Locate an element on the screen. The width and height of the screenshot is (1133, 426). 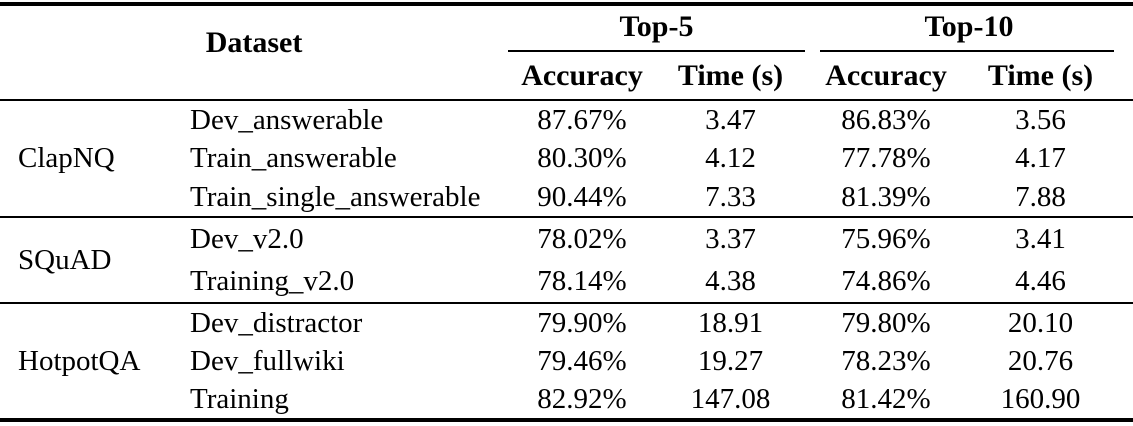
top5-time-header: Time (s) is located at coordinates (731, 76).